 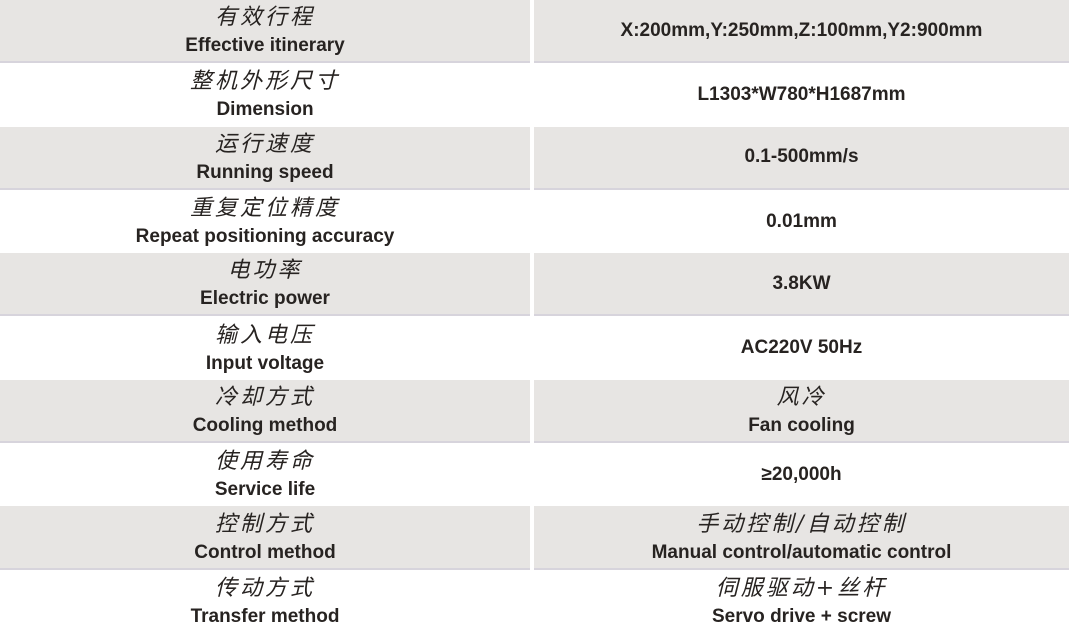 I want to click on spec-name-cn: 输入电压, so click(x=264, y=335).